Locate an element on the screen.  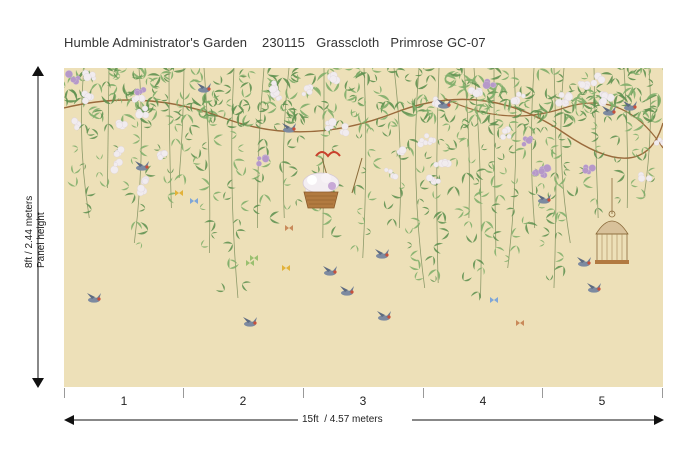
title-collection: Humble Administrator's Garden is located at coordinates (156, 42).